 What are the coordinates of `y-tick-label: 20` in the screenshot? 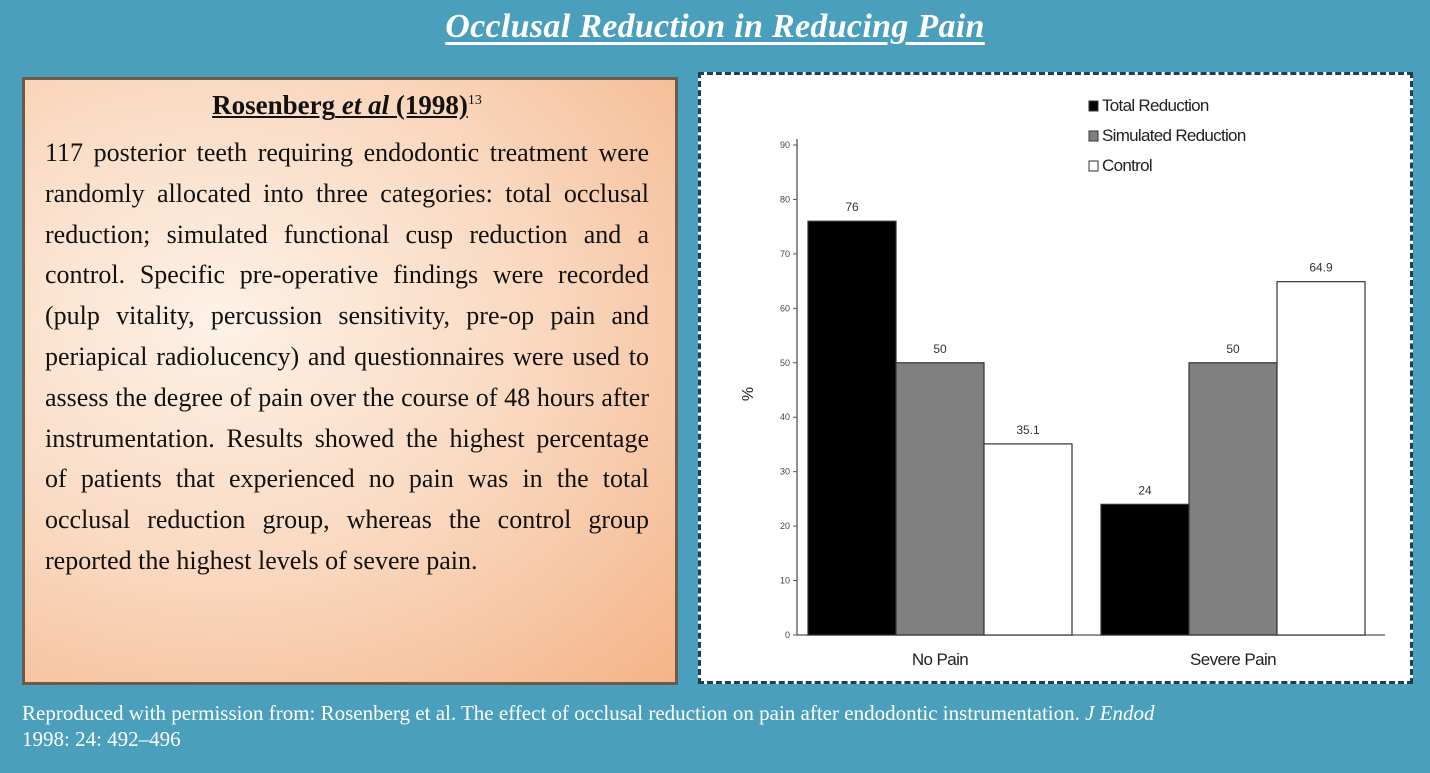 It's located at (785, 526).